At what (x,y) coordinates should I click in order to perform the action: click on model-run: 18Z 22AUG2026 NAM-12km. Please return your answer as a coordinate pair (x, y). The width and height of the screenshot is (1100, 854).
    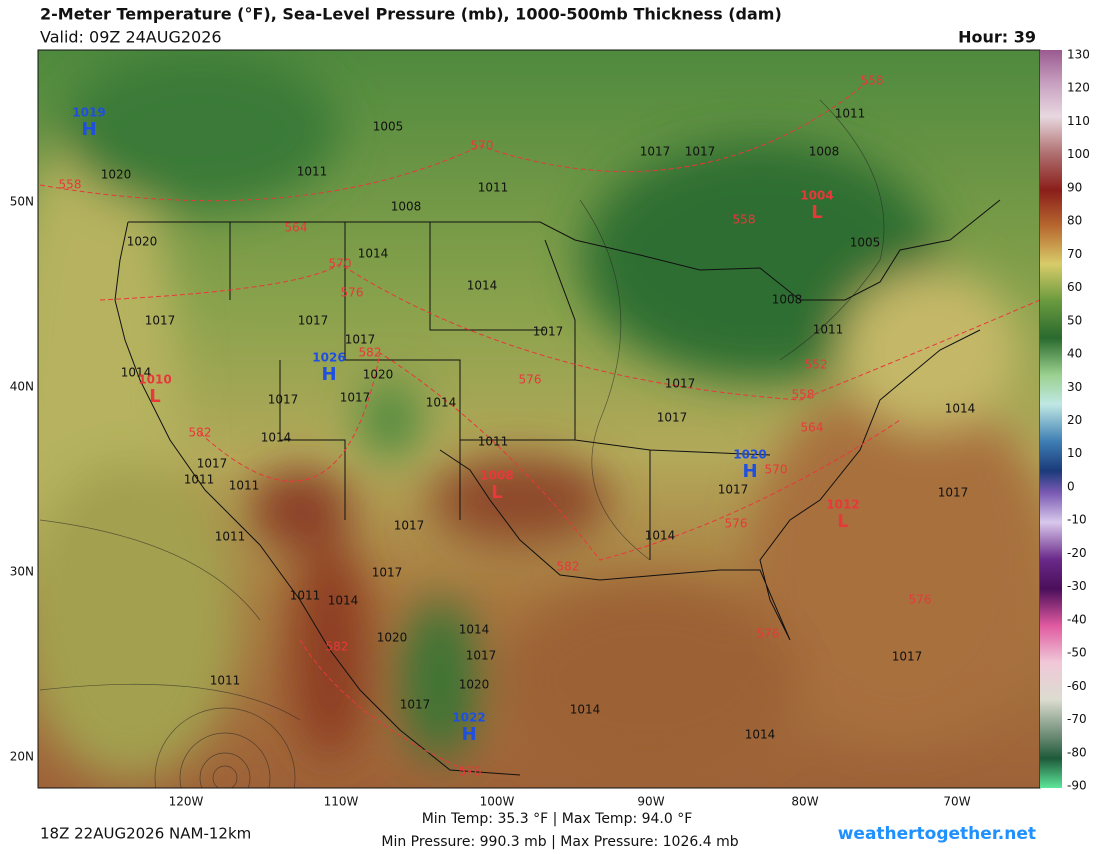
    Looking at the image, I should click on (145, 834).